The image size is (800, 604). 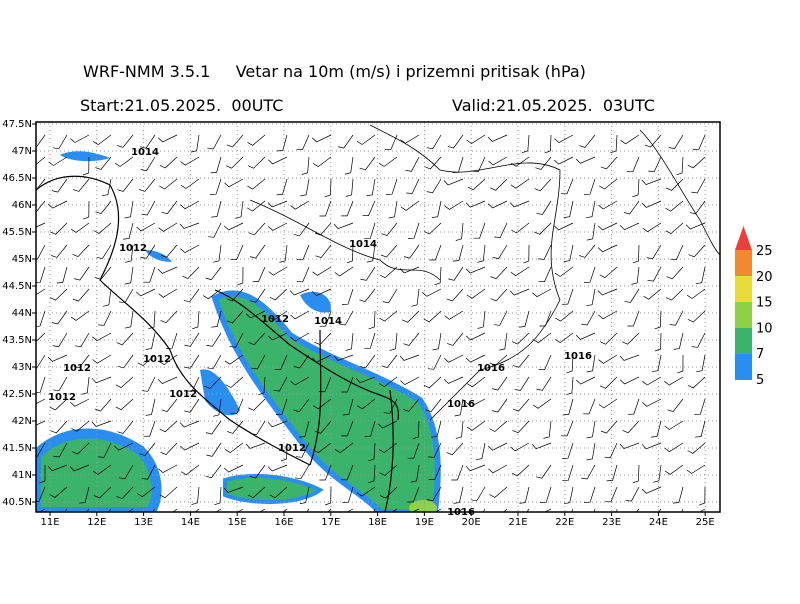 What do you see at coordinates (183, 394) in the screenshot?
I see `isobar-label: 1012` at bounding box center [183, 394].